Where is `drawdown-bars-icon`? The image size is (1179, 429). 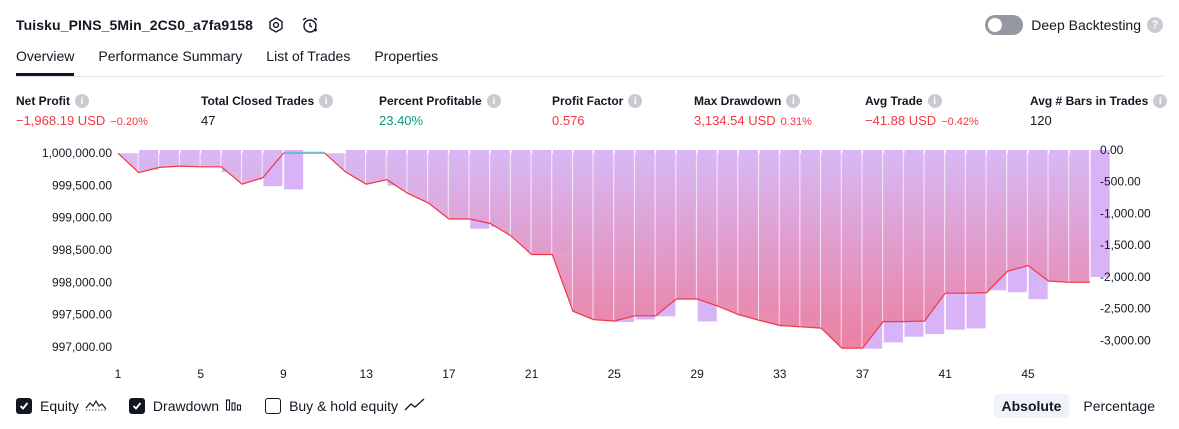
drawdown-bars-icon is located at coordinates (234, 406).